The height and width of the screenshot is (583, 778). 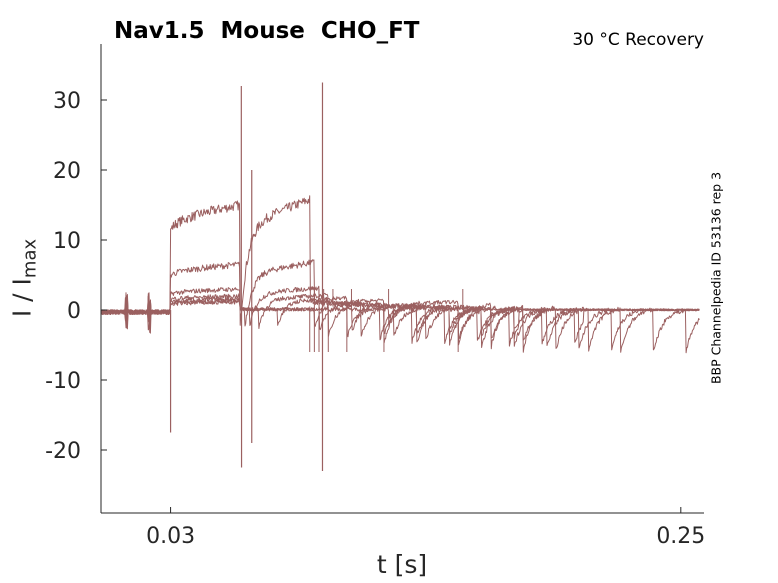 I want to click on x-tick-label: 0.25, so click(x=680, y=536).